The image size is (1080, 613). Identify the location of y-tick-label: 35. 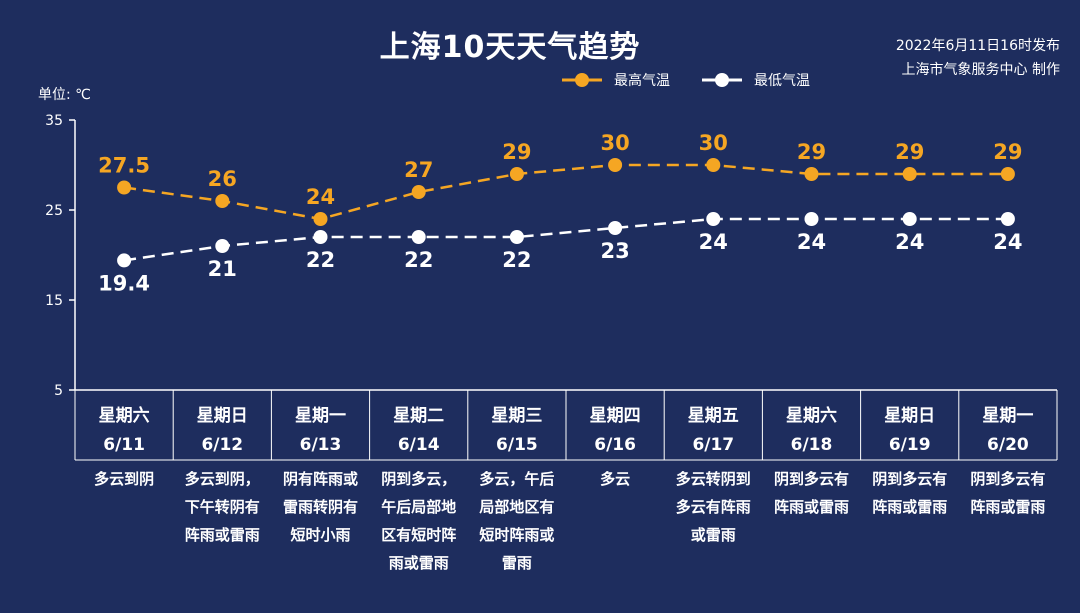
(54, 121).